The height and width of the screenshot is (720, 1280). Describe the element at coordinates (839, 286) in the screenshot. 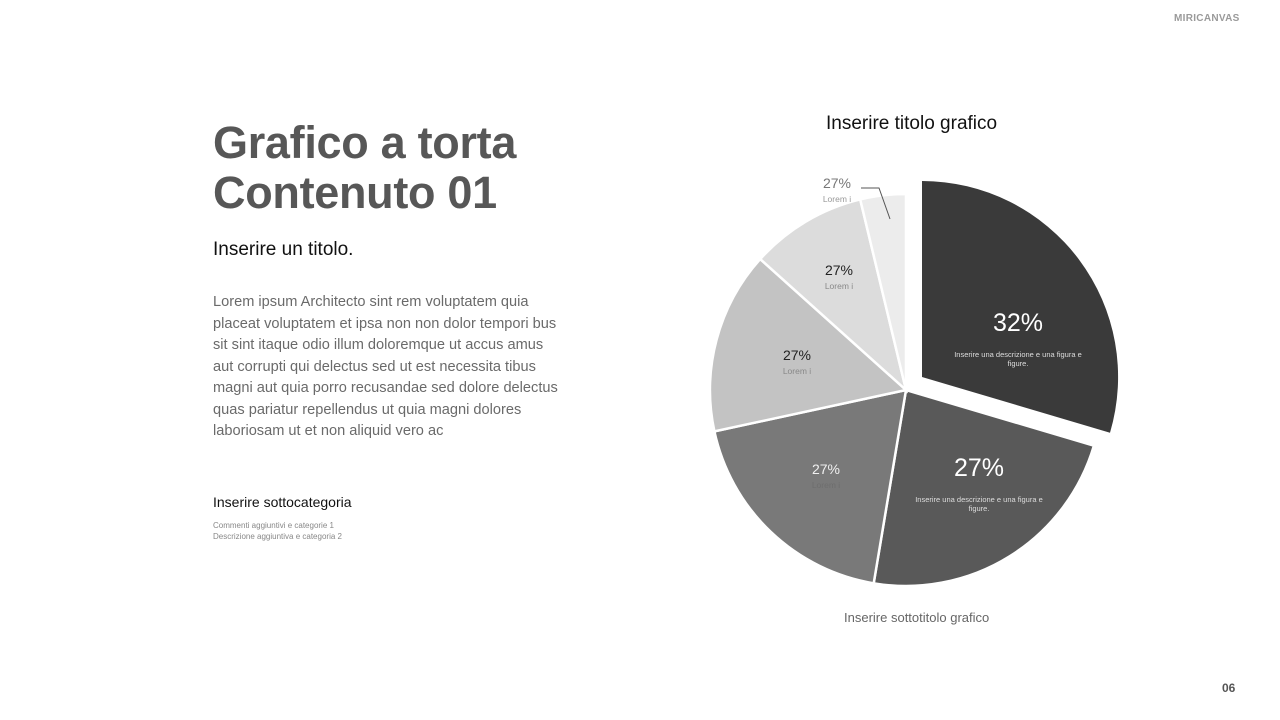

I see `slice-5-caption: Lorem i` at that location.